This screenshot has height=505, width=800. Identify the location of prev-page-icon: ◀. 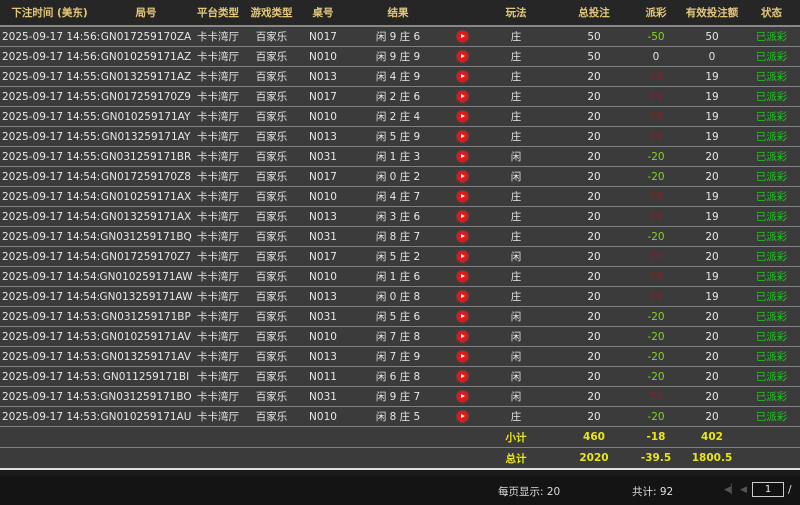
(743, 490).